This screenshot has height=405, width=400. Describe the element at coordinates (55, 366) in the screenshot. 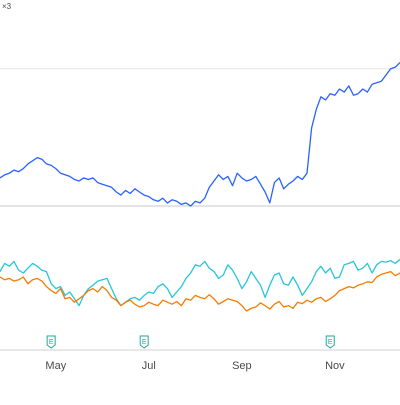

I see `x-tick-label: May` at that location.